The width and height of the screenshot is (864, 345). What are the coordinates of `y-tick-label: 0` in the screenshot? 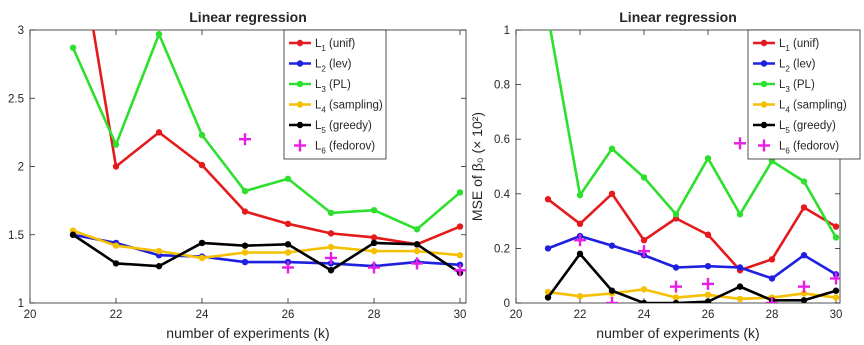 It's located at (507, 304).